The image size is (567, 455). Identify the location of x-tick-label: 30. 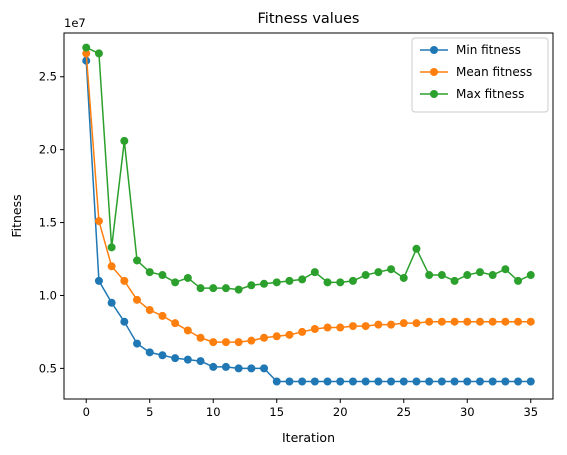
(467, 412).